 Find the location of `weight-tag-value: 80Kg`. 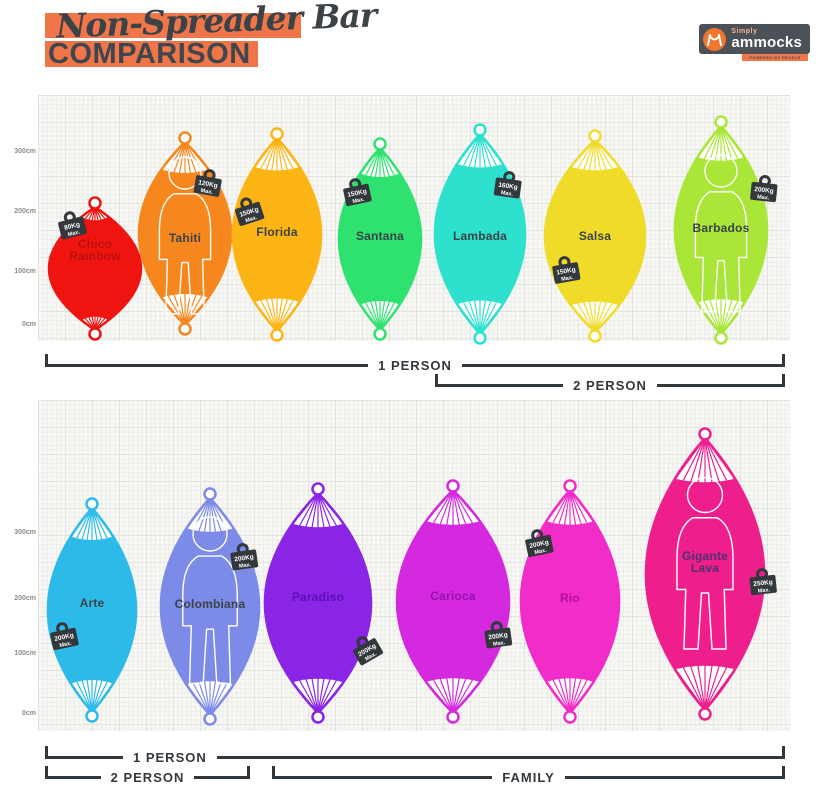

weight-tag-value: 80Kg is located at coordinates (72, 226).